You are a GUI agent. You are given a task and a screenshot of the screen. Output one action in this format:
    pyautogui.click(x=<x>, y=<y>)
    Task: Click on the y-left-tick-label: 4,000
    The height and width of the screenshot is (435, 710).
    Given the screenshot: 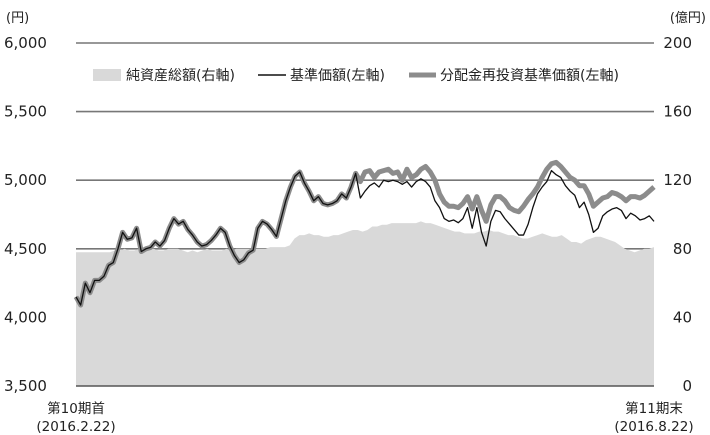 What is the action you would take?
    pyautogui.click(x=25, y=317)
    